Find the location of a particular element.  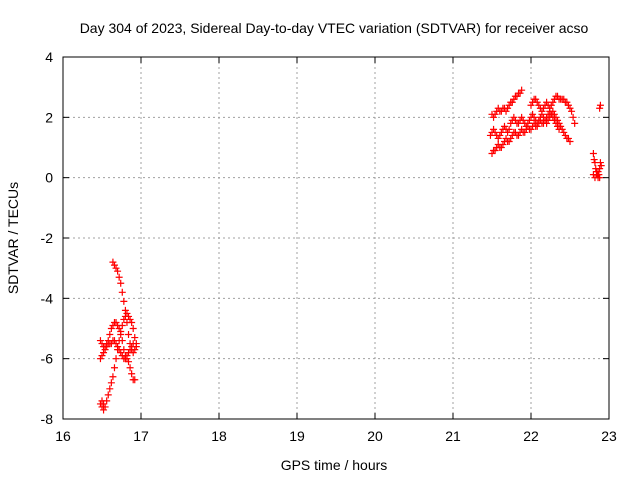

x-tick-label: 18 is located at coordinates (219, 436).